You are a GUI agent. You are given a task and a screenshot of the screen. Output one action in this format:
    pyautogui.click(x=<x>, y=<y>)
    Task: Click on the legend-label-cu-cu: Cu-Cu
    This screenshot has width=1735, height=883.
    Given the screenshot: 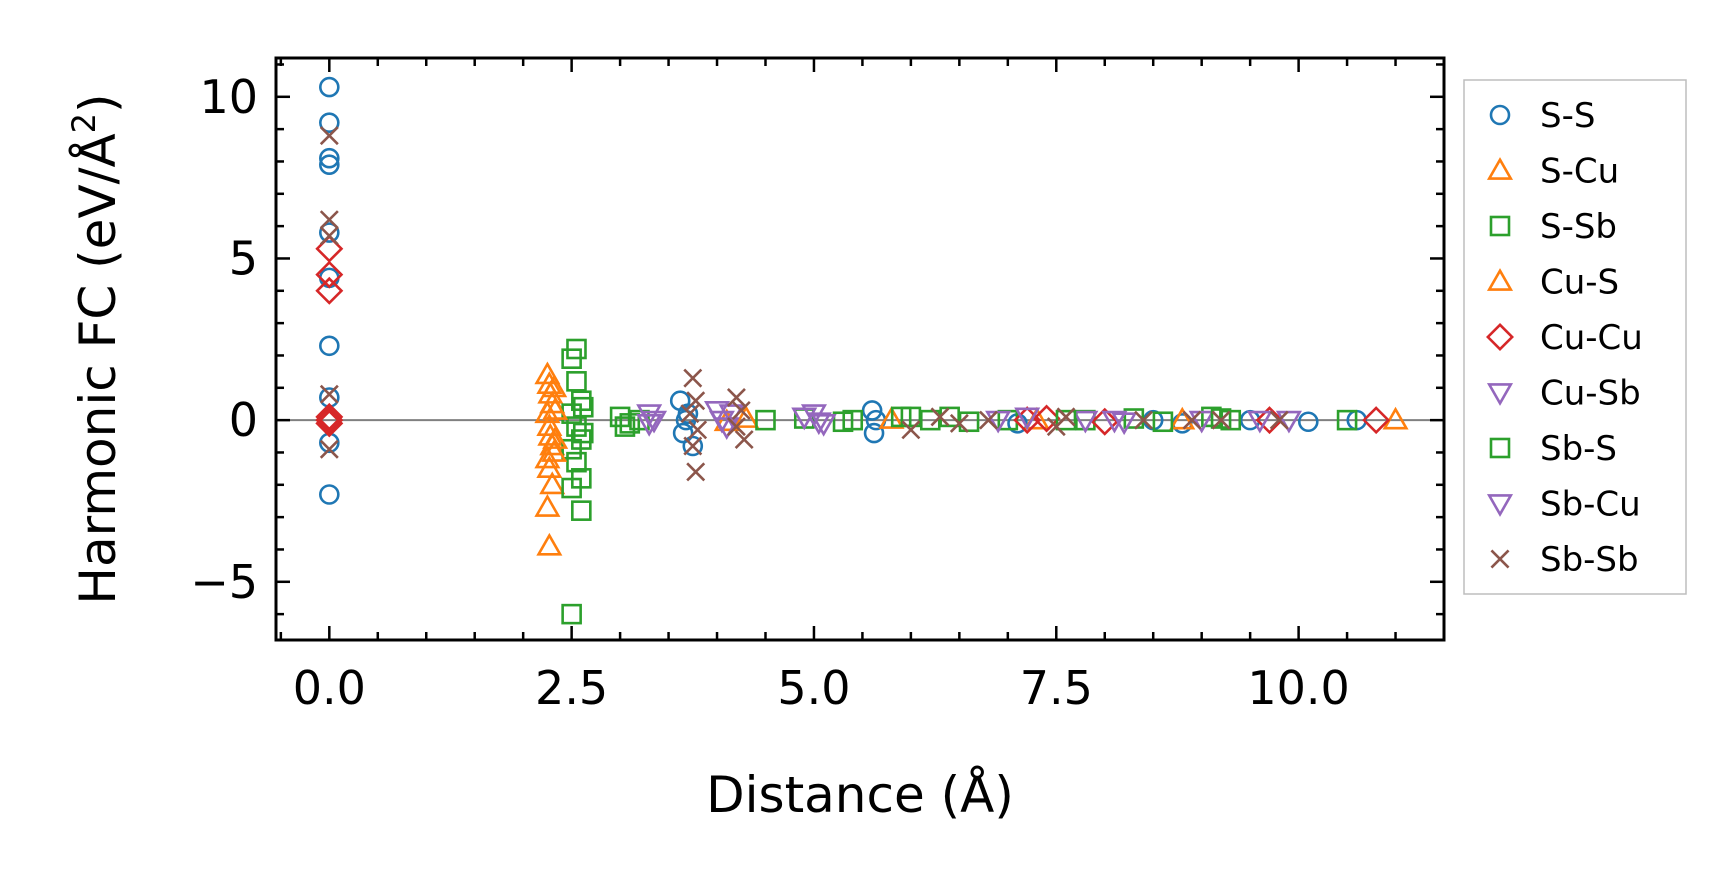 What is the action you would take?
    pyautogui.click(x=1591, y=338)
    